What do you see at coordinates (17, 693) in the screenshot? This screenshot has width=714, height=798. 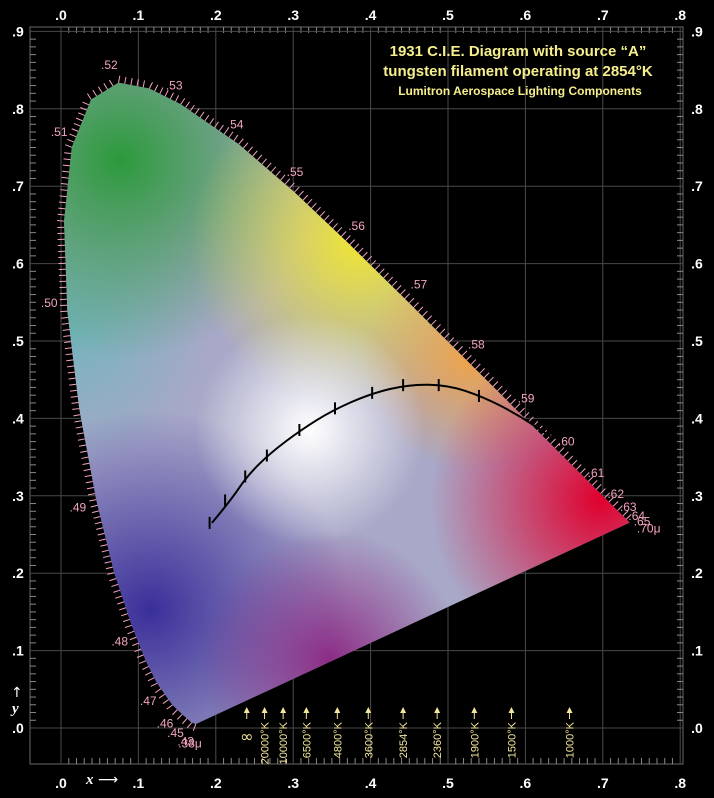 I see `up-arrow-icon: ↑` at bounding box center [17, 693].